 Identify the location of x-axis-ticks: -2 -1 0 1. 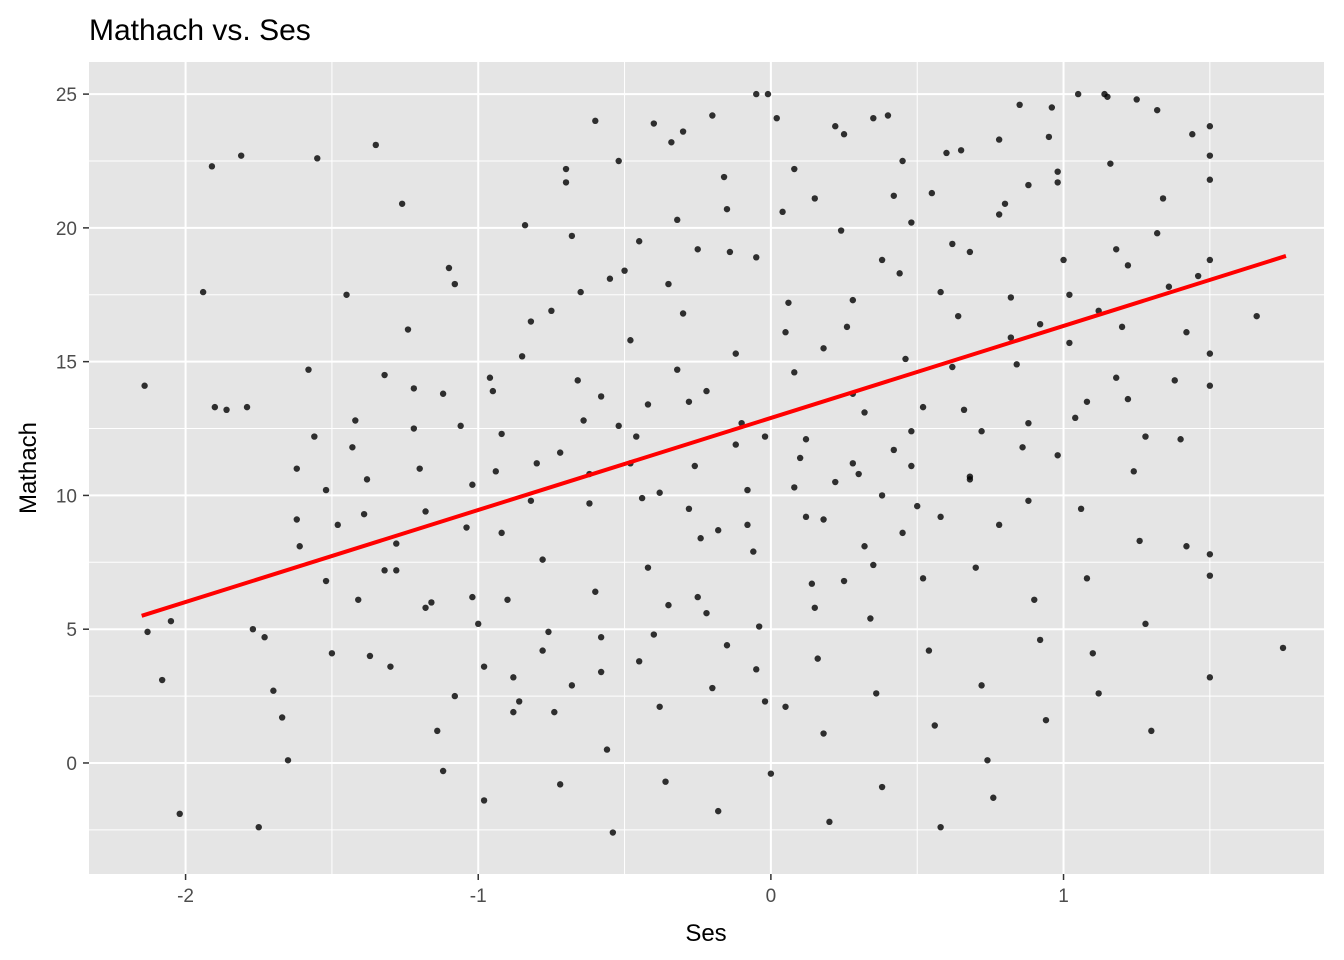
(623, 890).